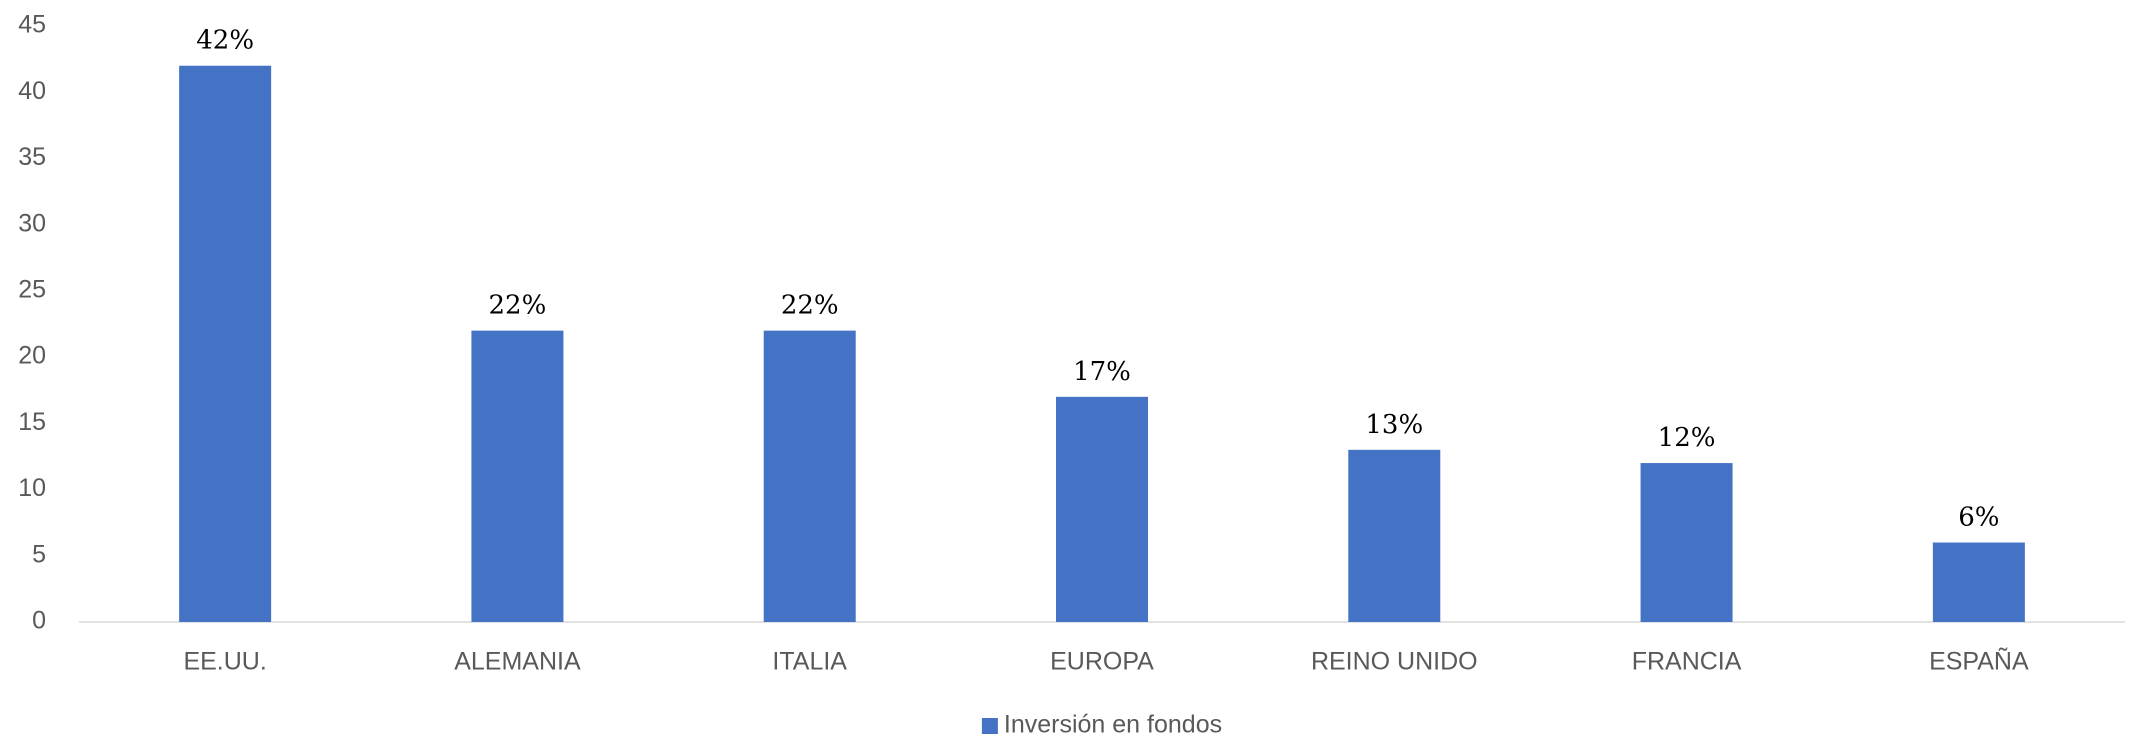 Image resolution: width=2129 pixels, height=739 pixels. Describe the element at coordinates (32, 422) in the screenshot. I see `y-tick-label: 15` at that location.